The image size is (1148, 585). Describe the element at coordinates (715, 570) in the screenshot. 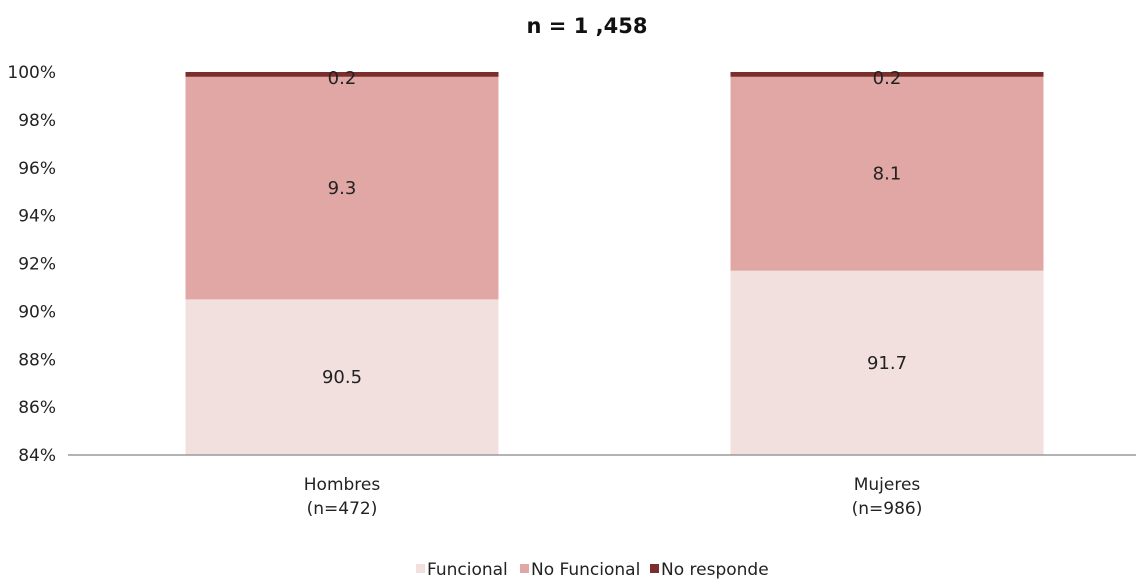

I see `legend-label: No responde` at that location.